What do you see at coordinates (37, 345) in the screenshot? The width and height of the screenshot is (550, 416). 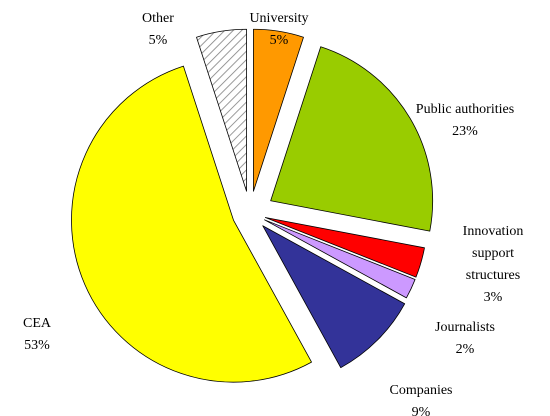 I see `slice-percent-cea: 53%` at bounding box center [37, 345].